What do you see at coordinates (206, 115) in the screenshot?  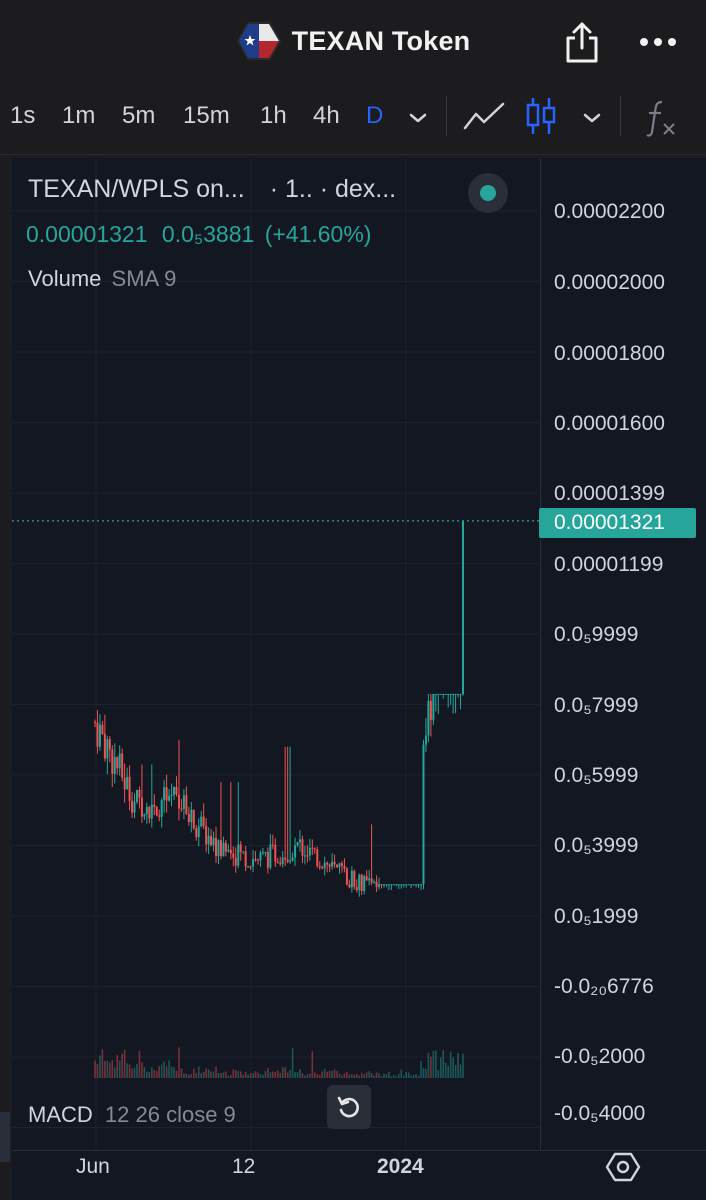 I see `timeframe-15m: 15m` at bounding box center [206, 115].